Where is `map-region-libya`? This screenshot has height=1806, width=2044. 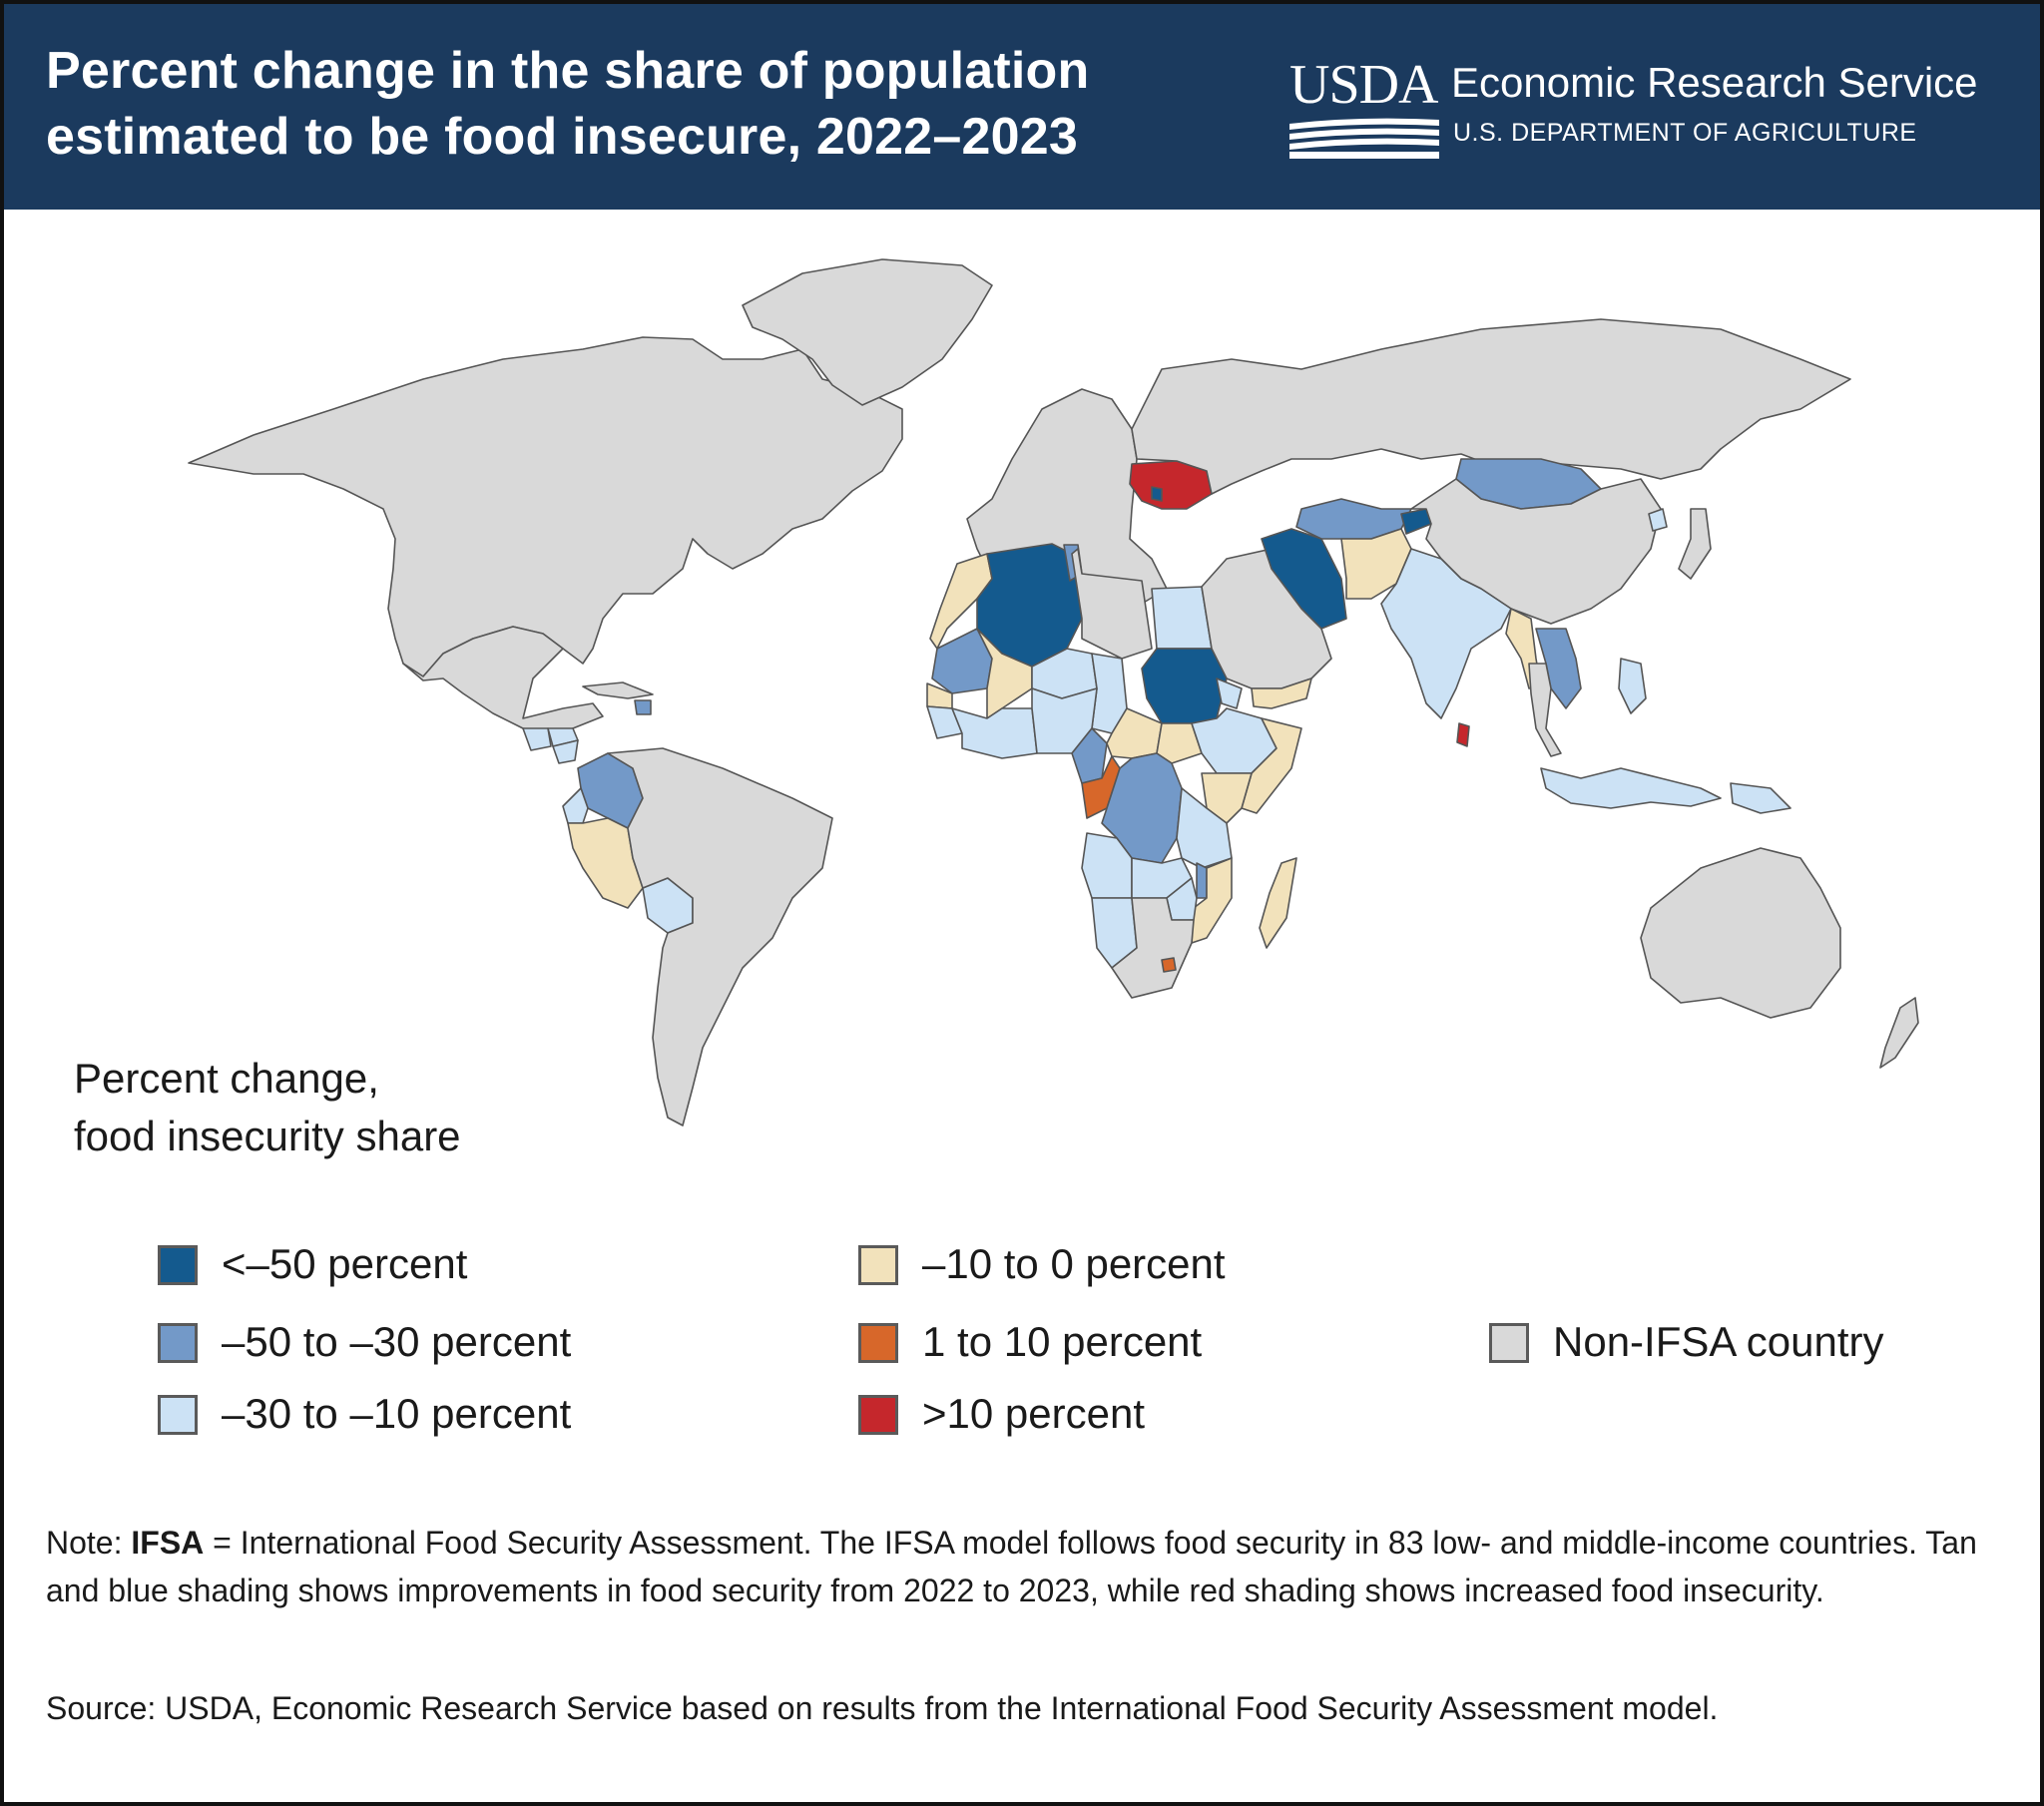 map-region-libya is located at coordinates (1112, 604).